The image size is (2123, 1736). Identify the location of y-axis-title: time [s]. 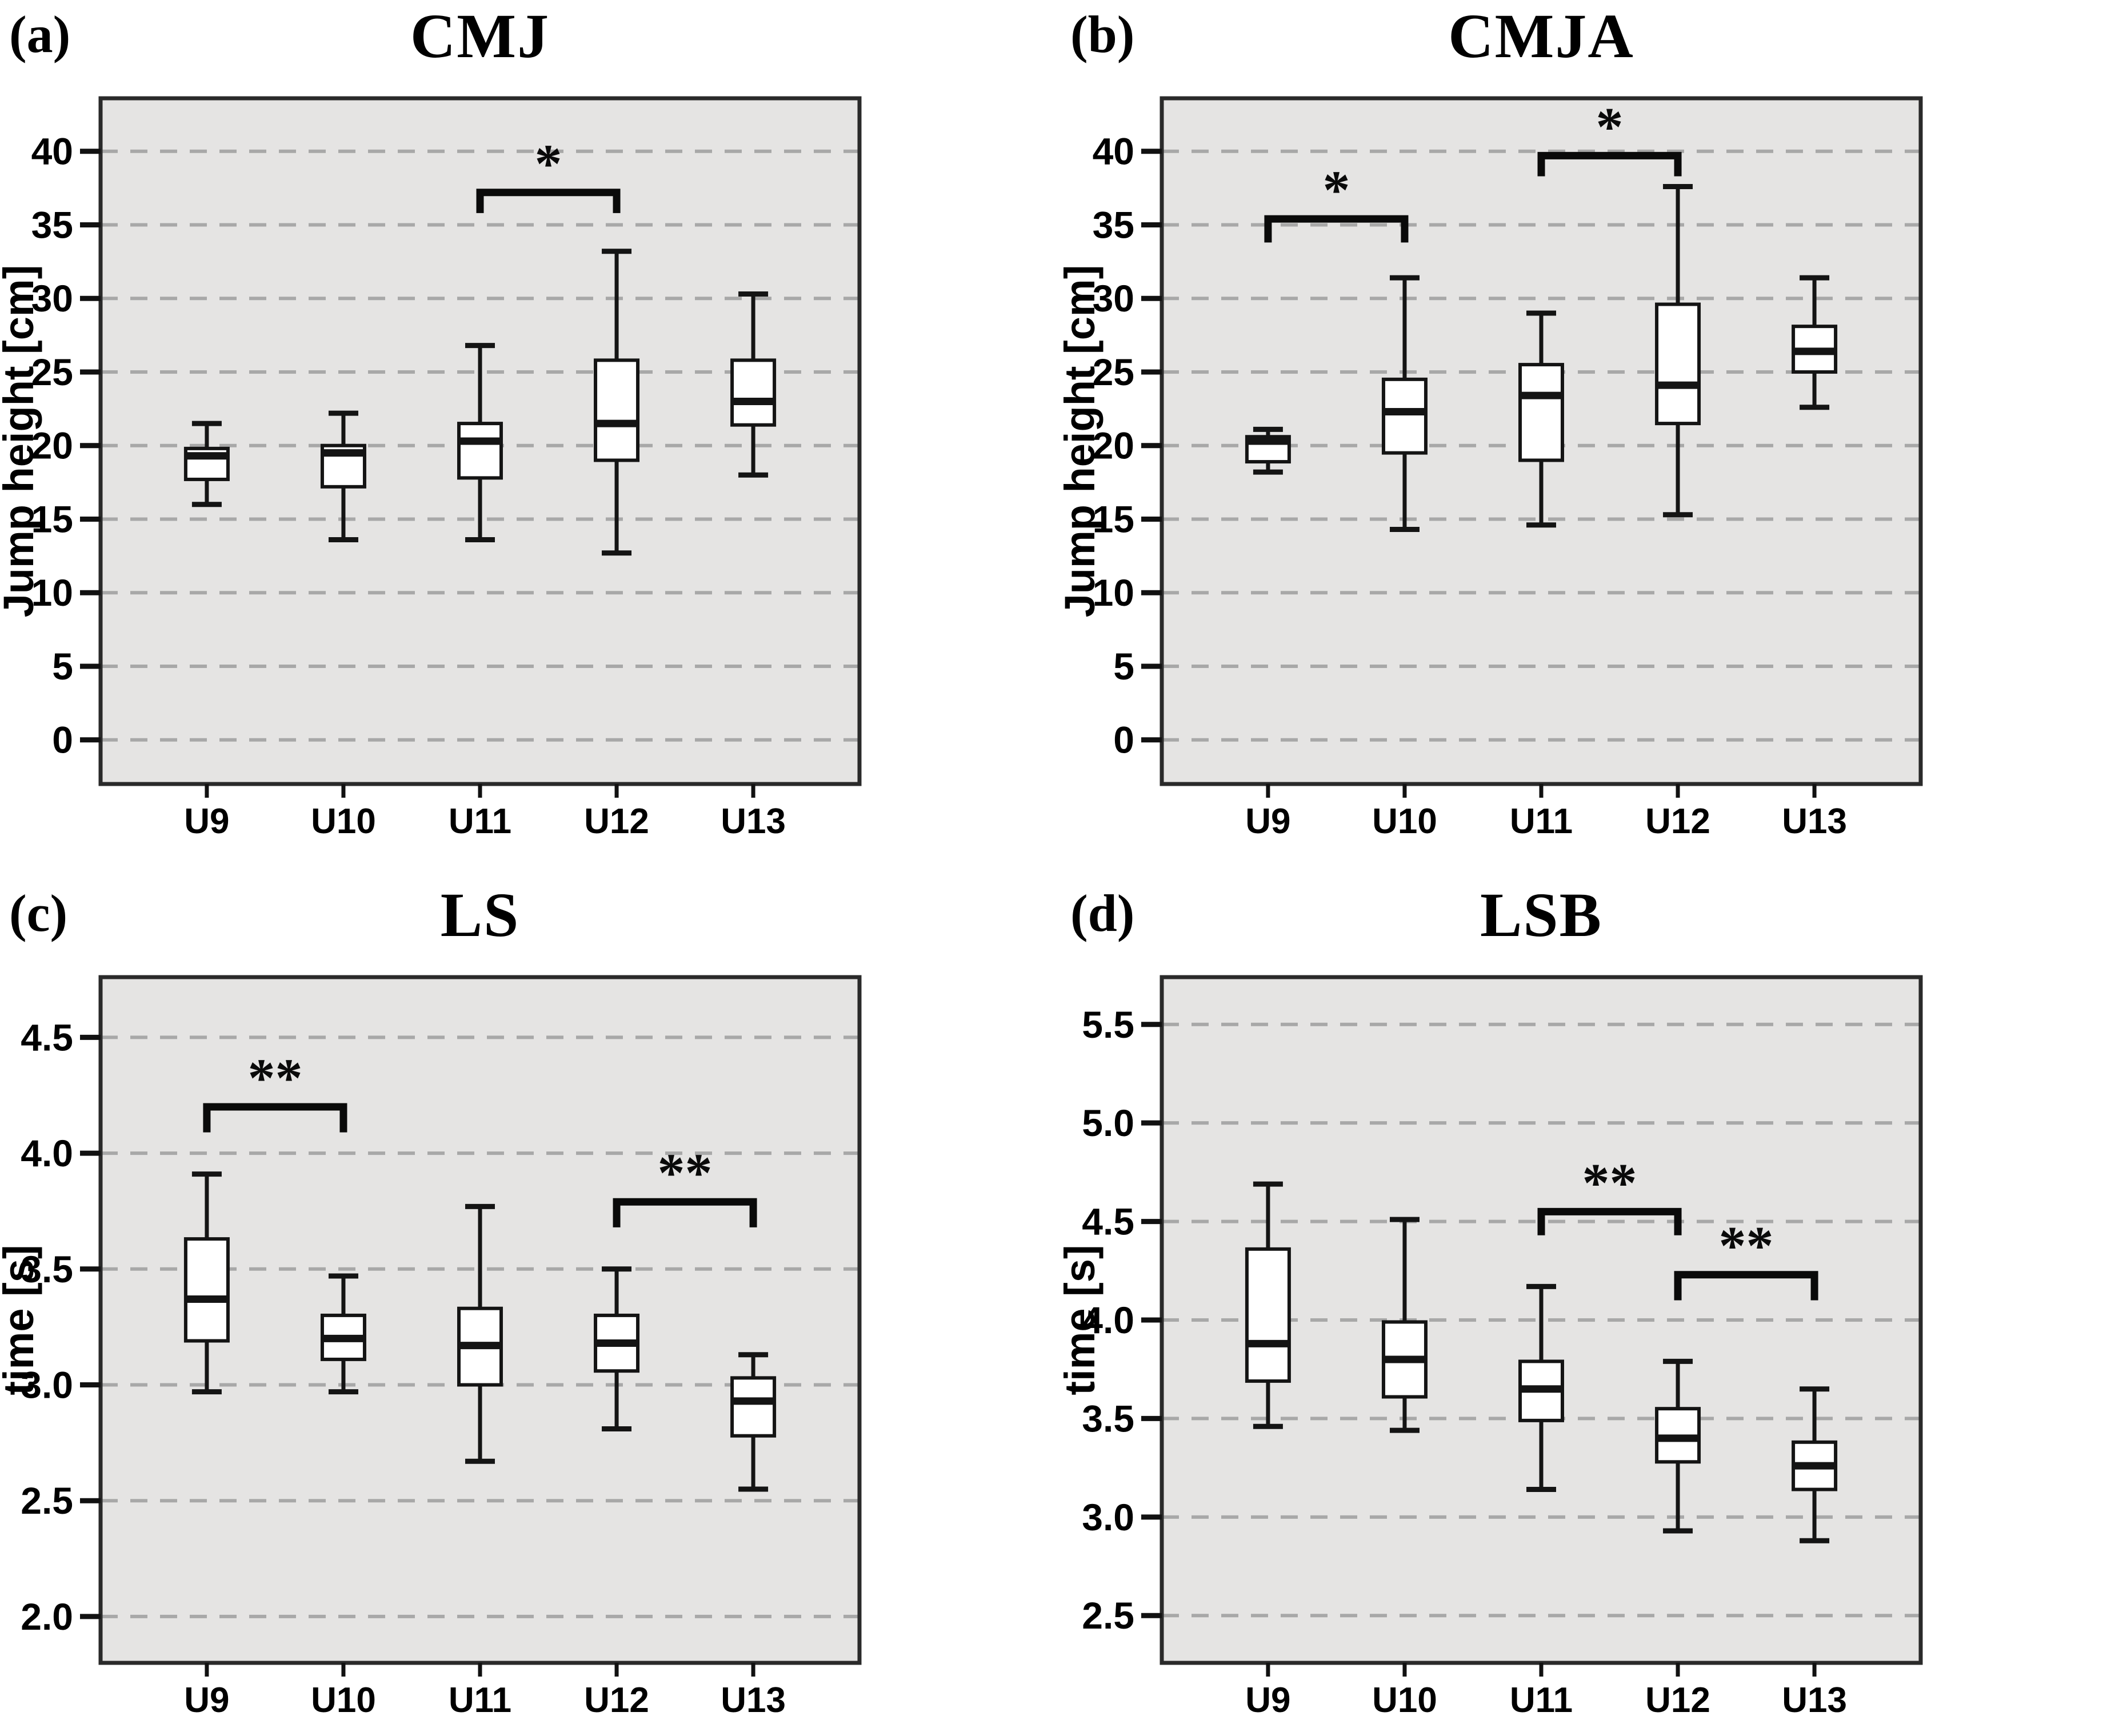
(21, 1320).